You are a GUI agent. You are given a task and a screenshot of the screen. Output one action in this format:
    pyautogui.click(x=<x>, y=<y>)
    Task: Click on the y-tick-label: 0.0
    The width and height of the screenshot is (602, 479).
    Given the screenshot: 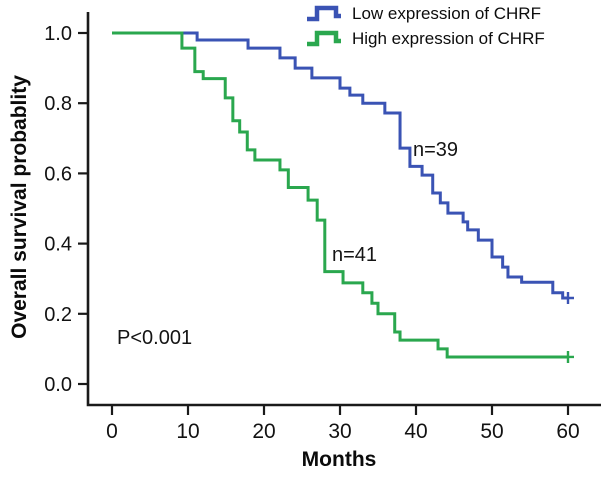 What is the action you would take?
    pyautogui.click(x=58, y=385)
    